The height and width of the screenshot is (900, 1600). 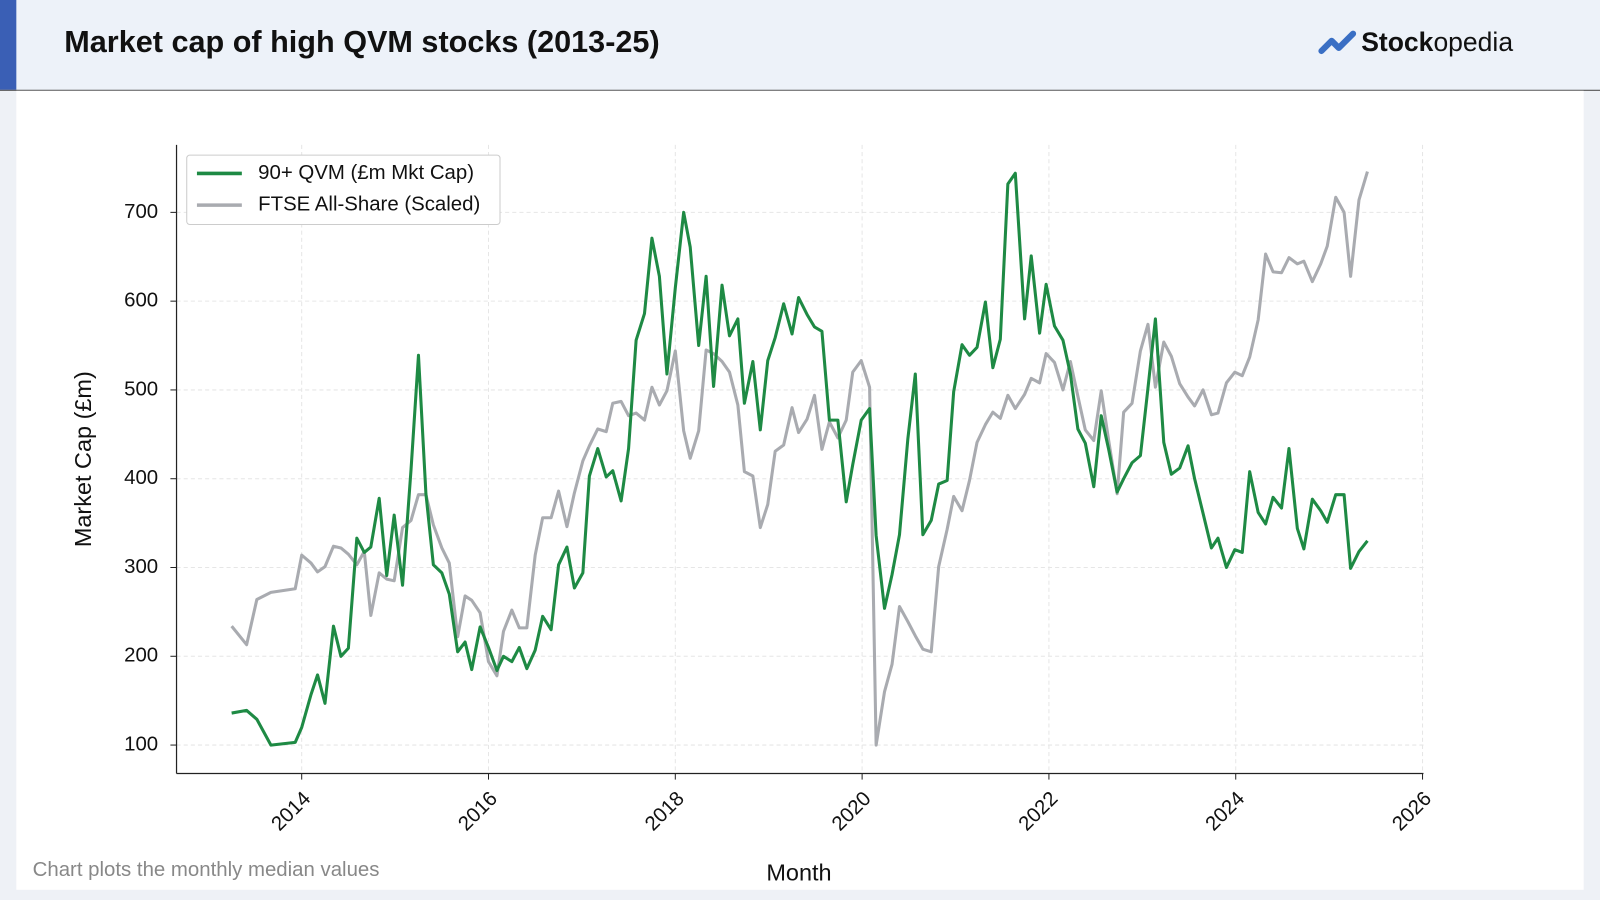 What do you see at coordinates (369, 204) in the screenshot?
I see `legend-label: FTSE All-Share (Scaled)` at bounding box center [369, 204].